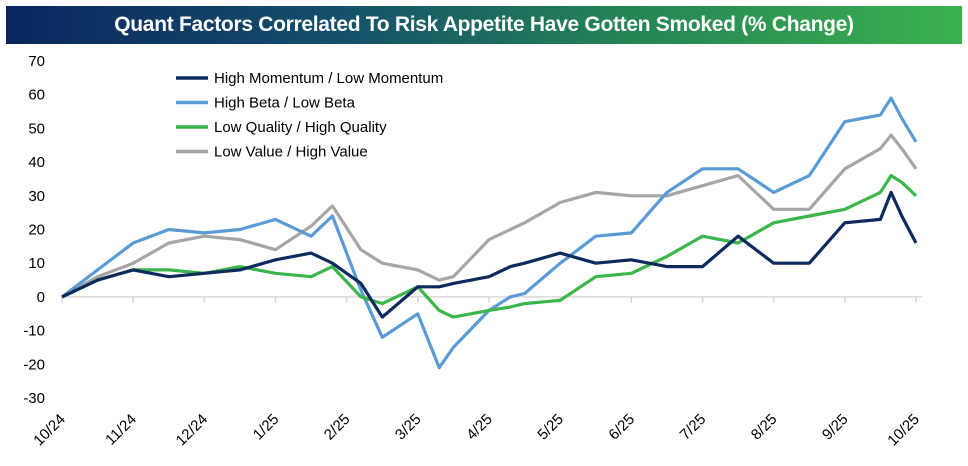 Image resolution: width=968 pixels, height=466 pixels. What do you see at coordinates (36, 230) in the screenshot?
I see `y-tick-label: 20` at bounding box center [36, 230].